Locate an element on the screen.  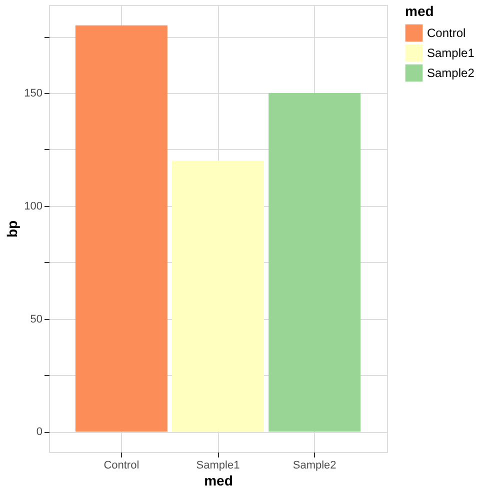
x-tick-label: Control is located at coordinates (122, 466).